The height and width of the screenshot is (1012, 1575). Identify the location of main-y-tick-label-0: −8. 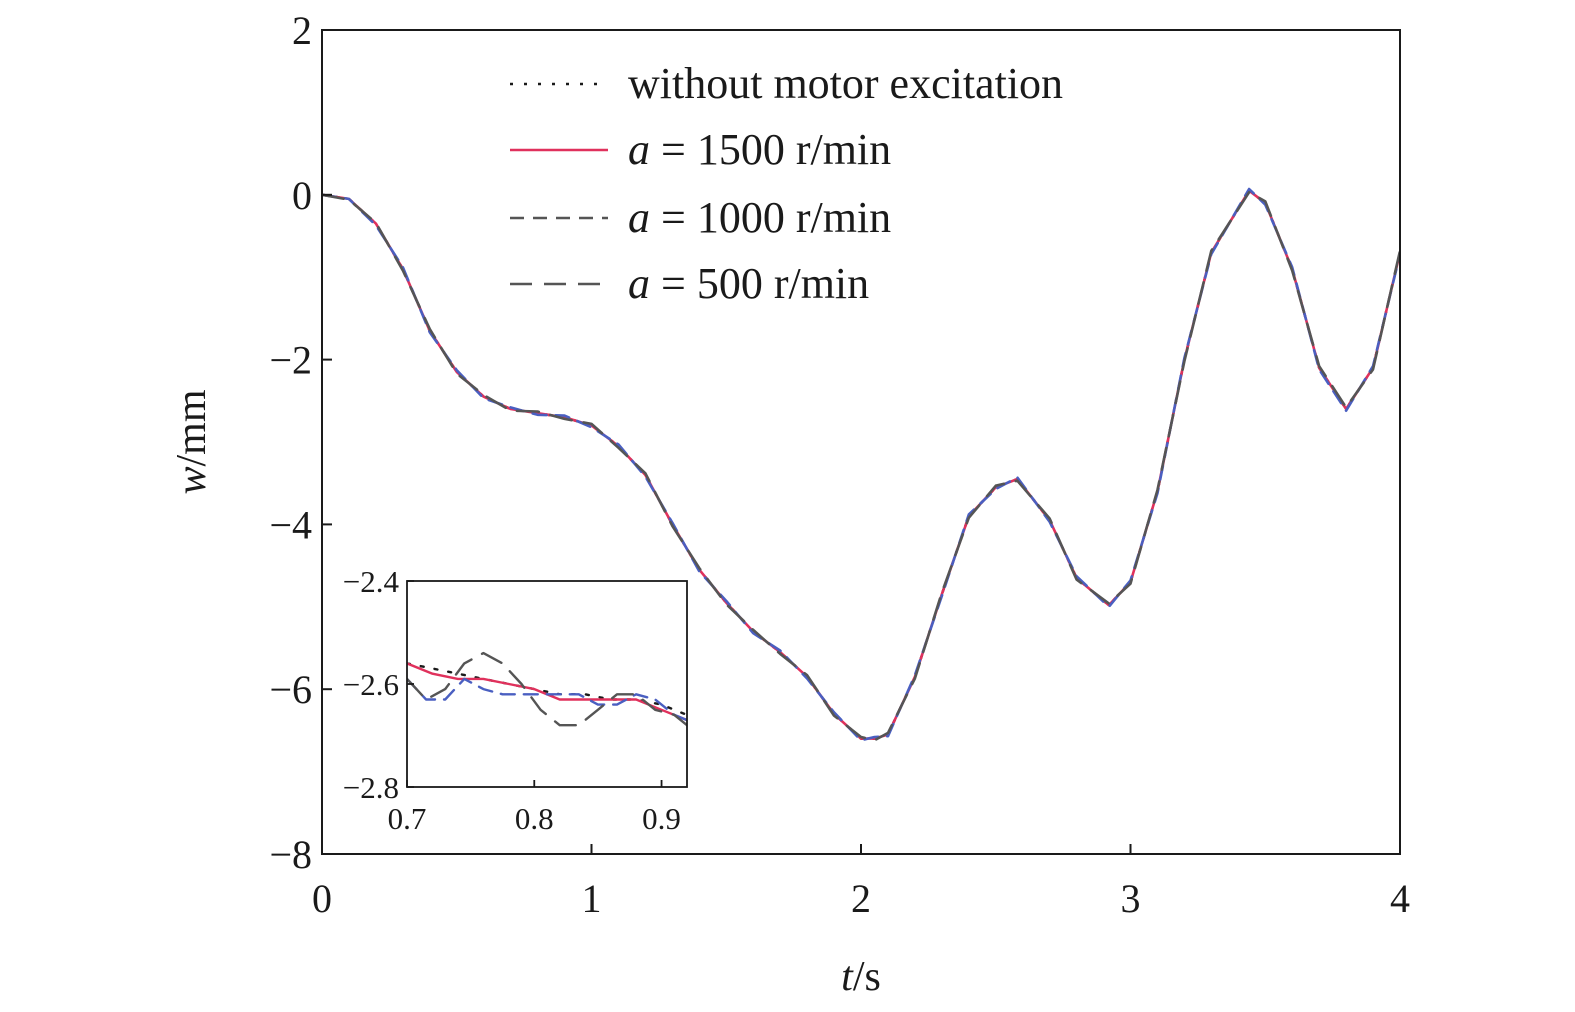
(290, 854).